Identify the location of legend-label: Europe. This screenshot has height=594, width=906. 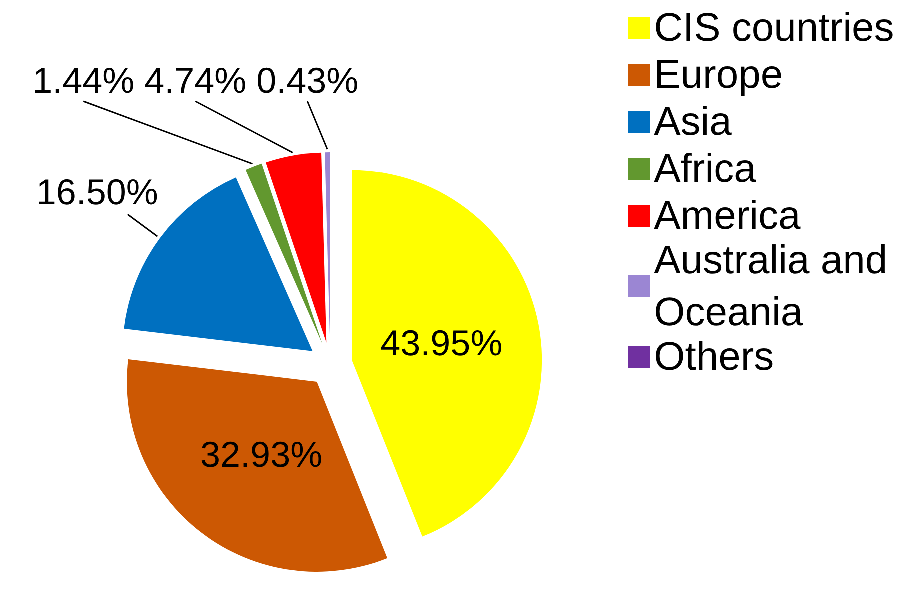
(719, 75).